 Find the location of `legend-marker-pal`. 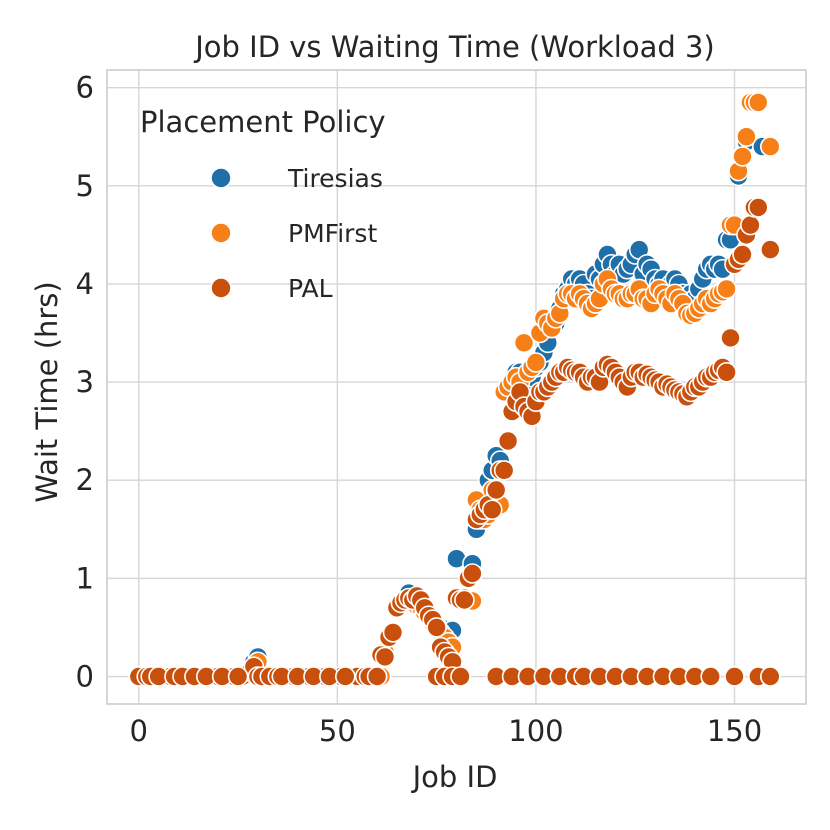

legend-marker-pal is located at coordinates (221, 288).